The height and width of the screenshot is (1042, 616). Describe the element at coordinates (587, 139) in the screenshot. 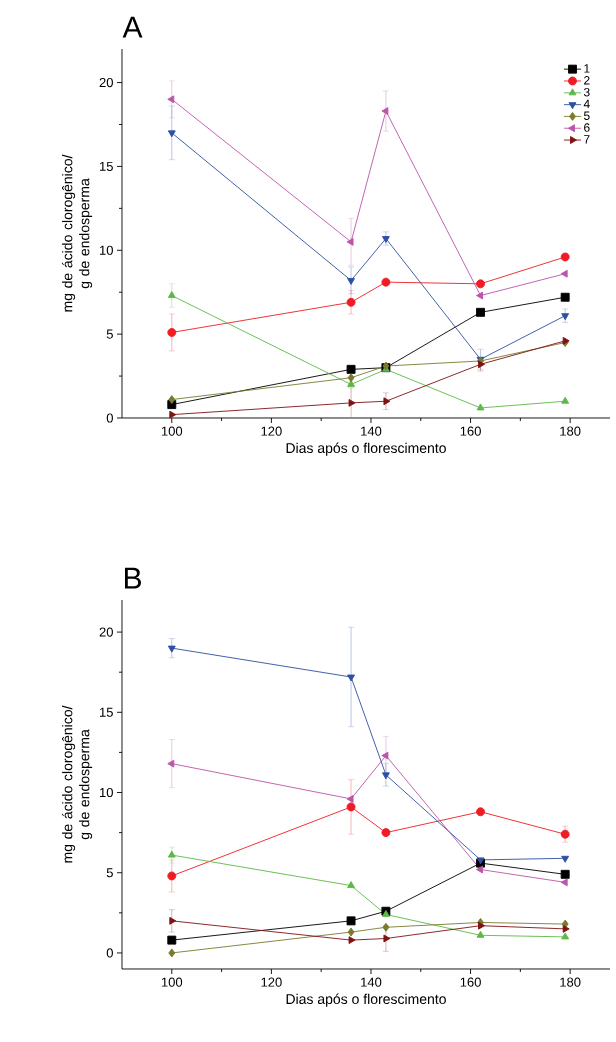

I see `legend-label: 7` at that location.